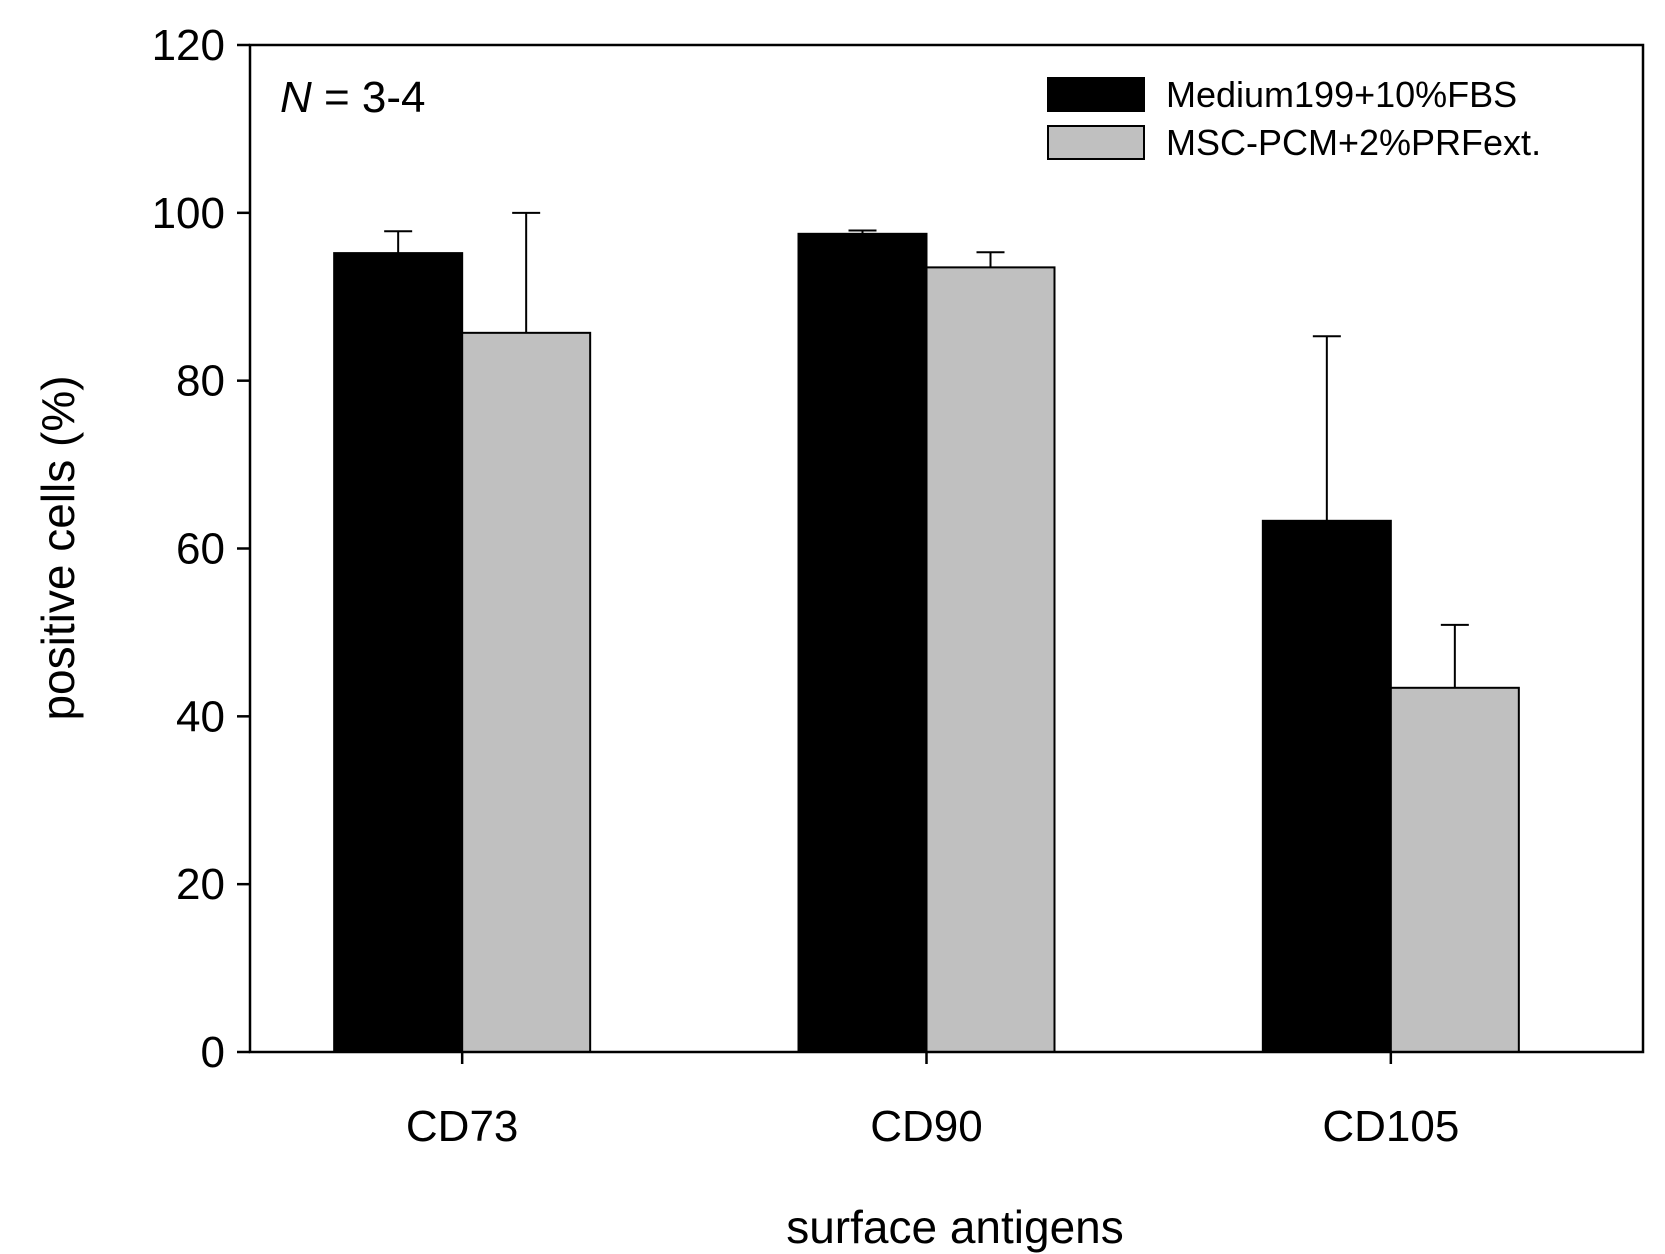 The width and height of the screenshot is (1665, 1254). I want to click on x-axis-label: surface antigens, so click(955, 1227).